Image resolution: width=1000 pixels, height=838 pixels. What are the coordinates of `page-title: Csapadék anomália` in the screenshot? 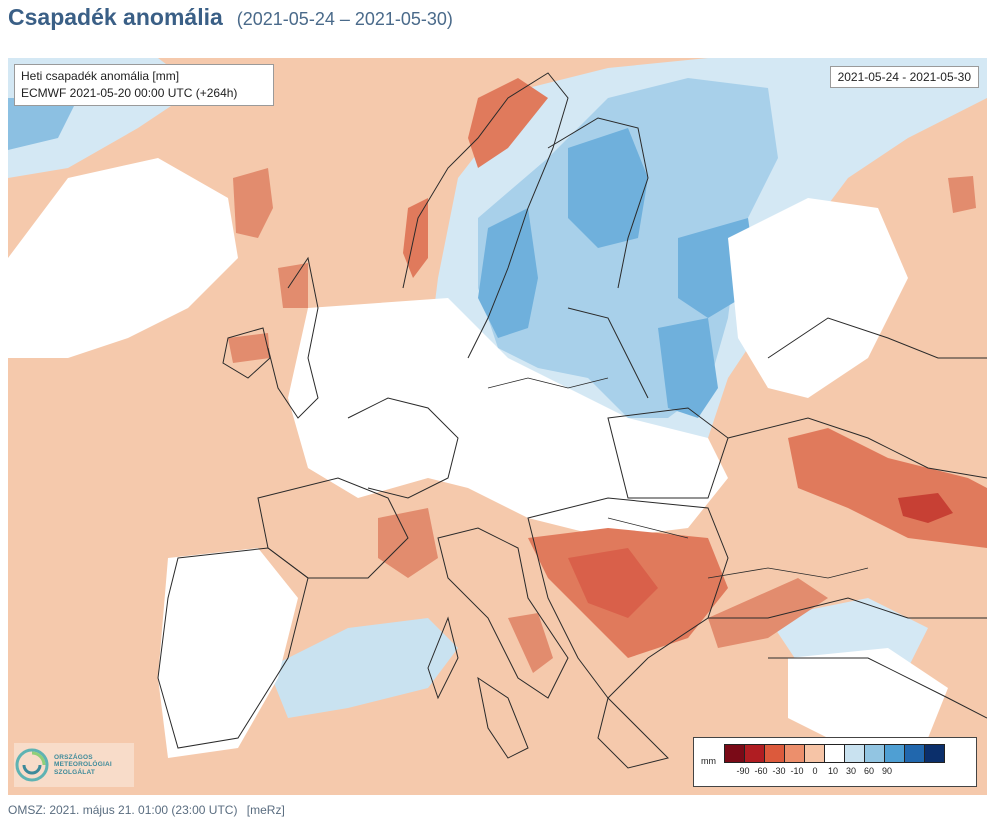 It's located at (115, 17).